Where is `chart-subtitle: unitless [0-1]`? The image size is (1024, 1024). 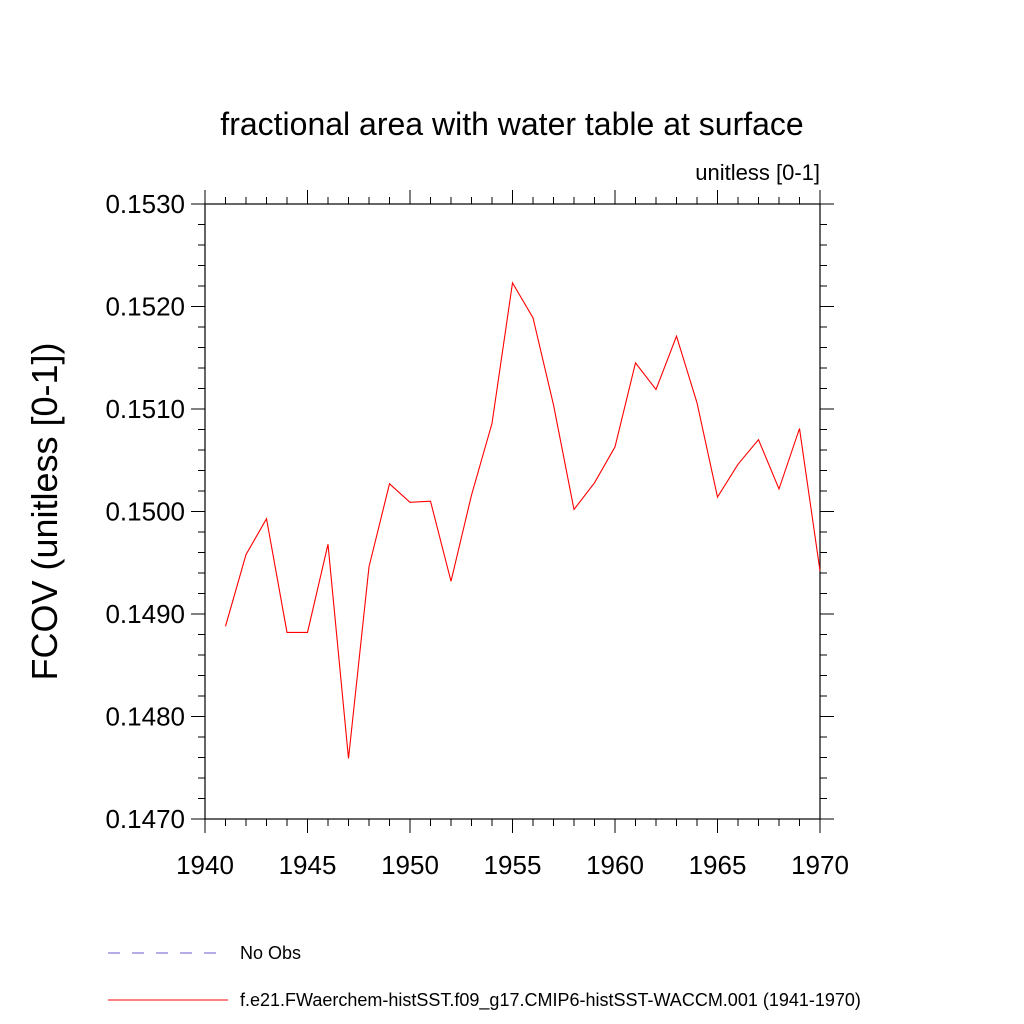 chart-subtitle: unitless [0-1] is located at coordinates (757, 172).